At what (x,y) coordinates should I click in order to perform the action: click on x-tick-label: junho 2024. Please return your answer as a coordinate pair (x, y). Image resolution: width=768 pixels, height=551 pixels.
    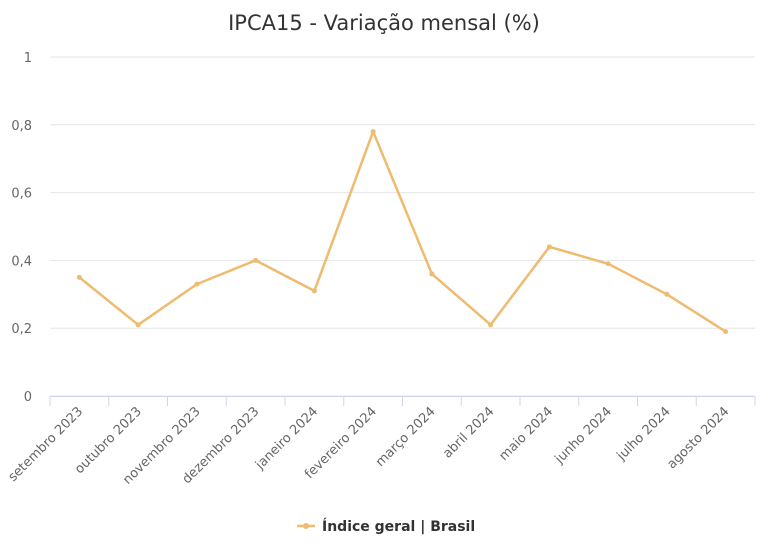
    Looking at the image, I should click on (583, 435).